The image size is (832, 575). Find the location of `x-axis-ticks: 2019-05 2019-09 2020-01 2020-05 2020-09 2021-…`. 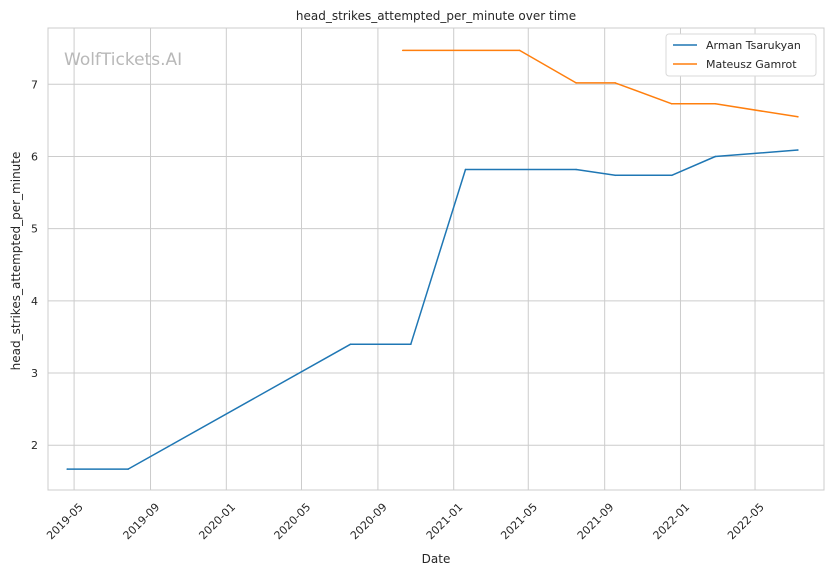

x-axis-ticks: 2019-05 2019-09 2020-01 2020-05 2020-09 2021-… is located at coordinates (405, 522).